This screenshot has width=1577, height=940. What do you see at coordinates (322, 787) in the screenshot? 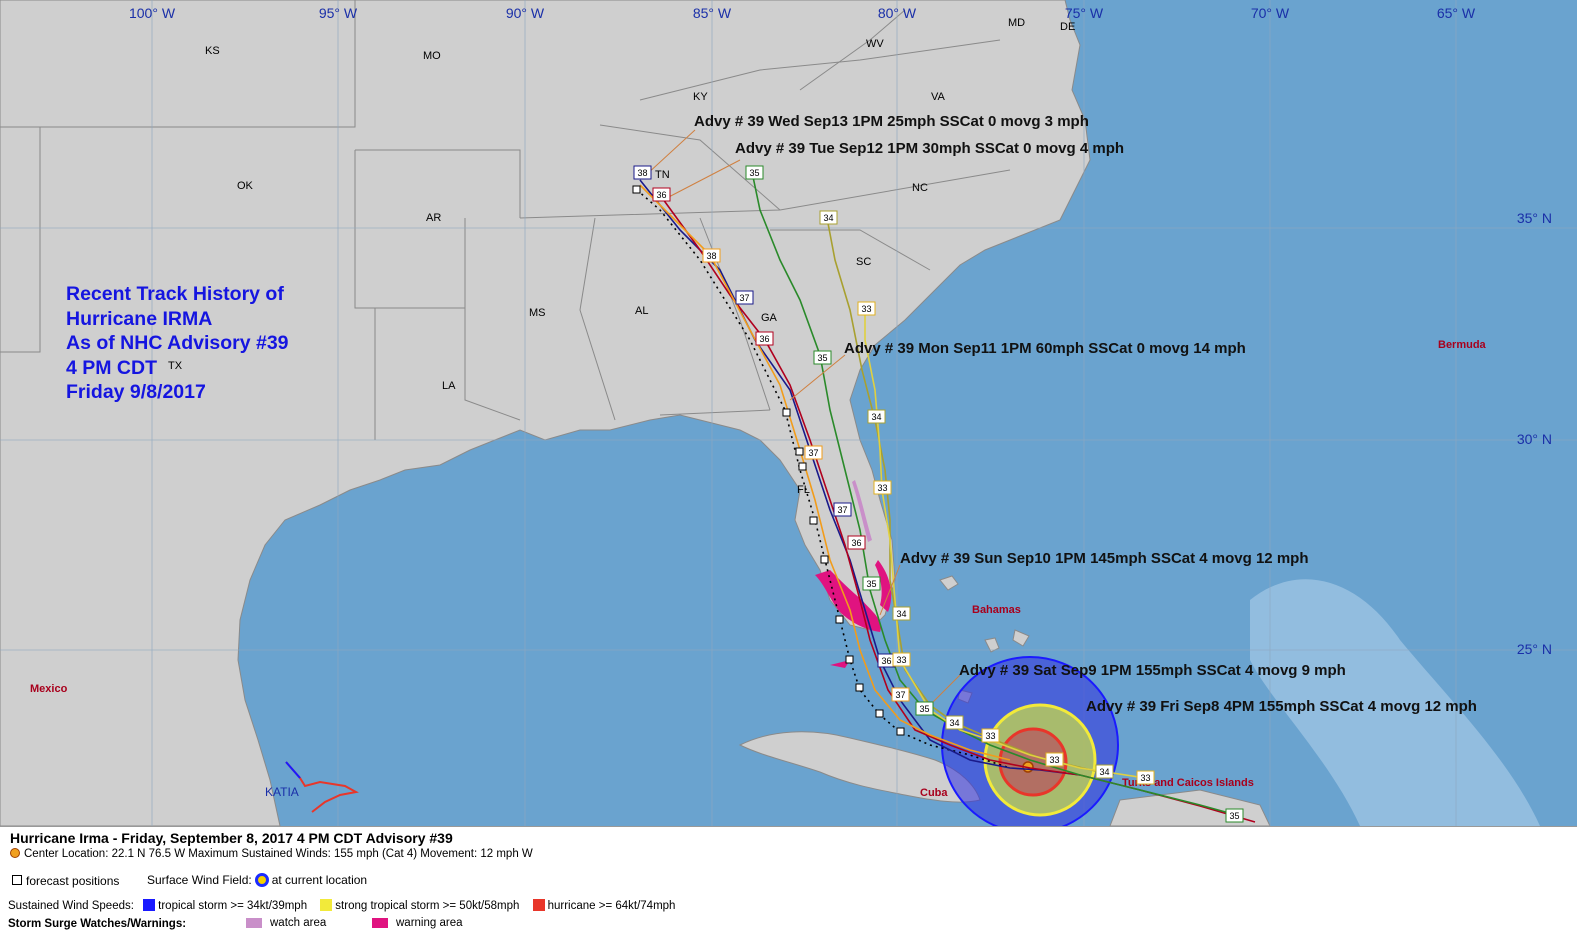
I see `katia-track` at bounding box center [322, 787].